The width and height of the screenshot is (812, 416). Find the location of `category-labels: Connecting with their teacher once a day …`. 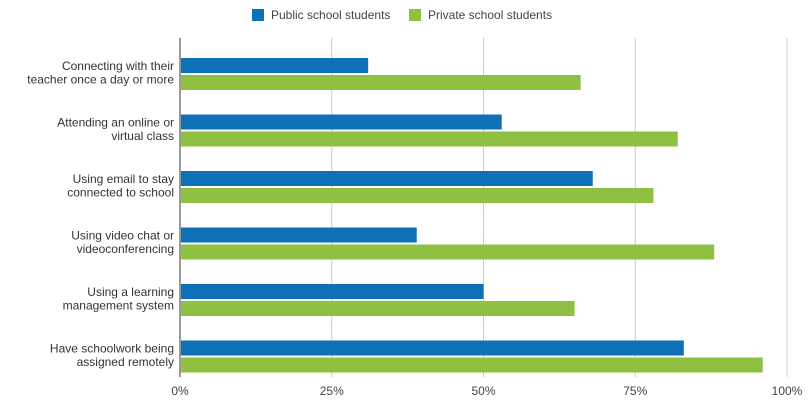

category-labels: Connecting with their teacher once a day … is located at coordinates (100, 214).